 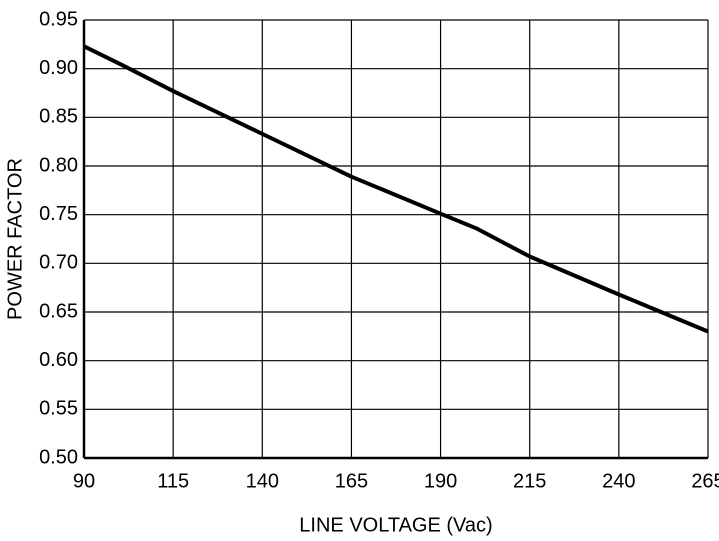 I want to click on y-axis-label: POWER FACTOR, so click(x=15, y=239).